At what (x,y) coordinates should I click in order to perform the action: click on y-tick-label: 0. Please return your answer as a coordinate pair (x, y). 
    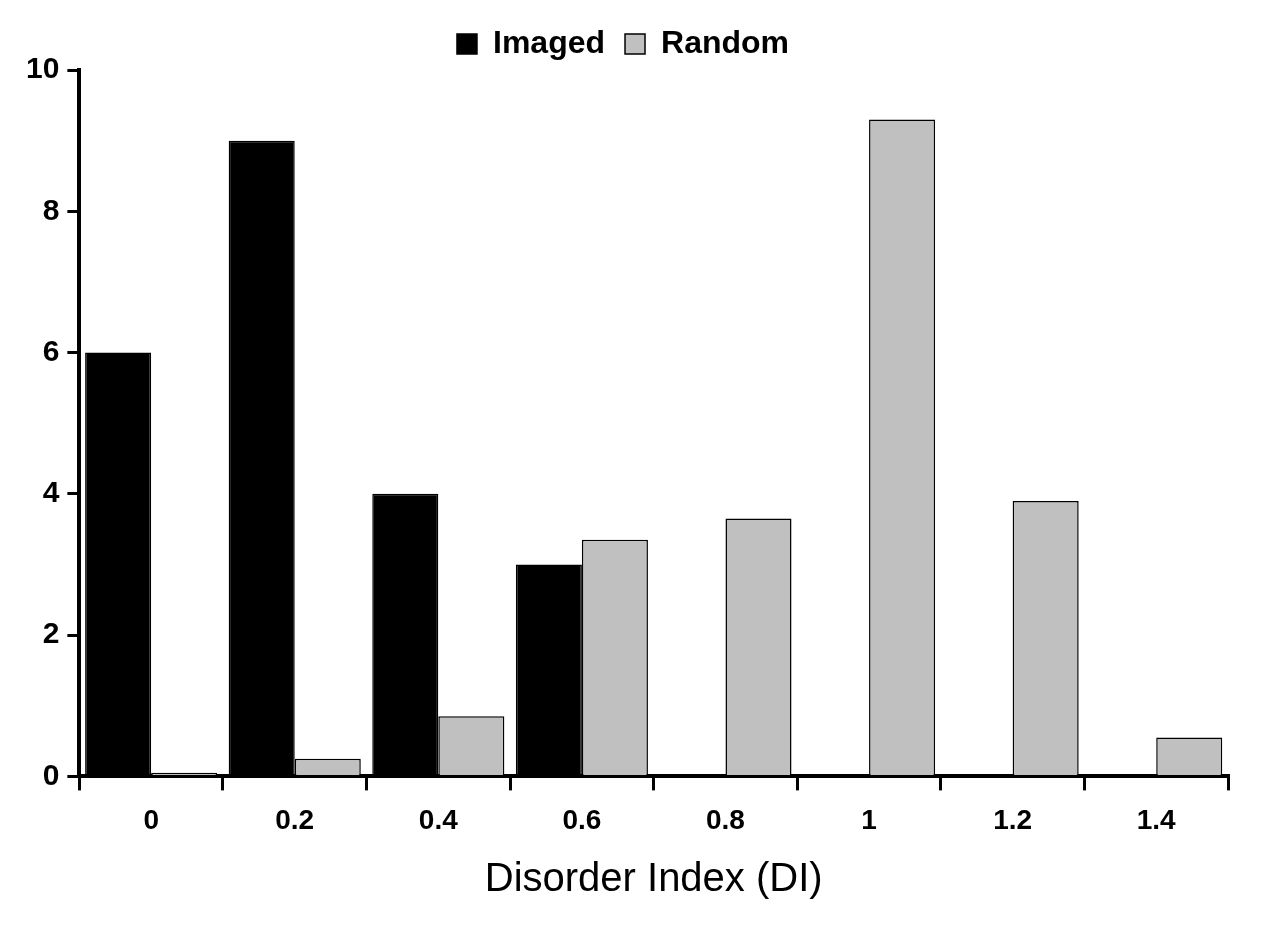
    Looking at the image, I should click on (51, 774).